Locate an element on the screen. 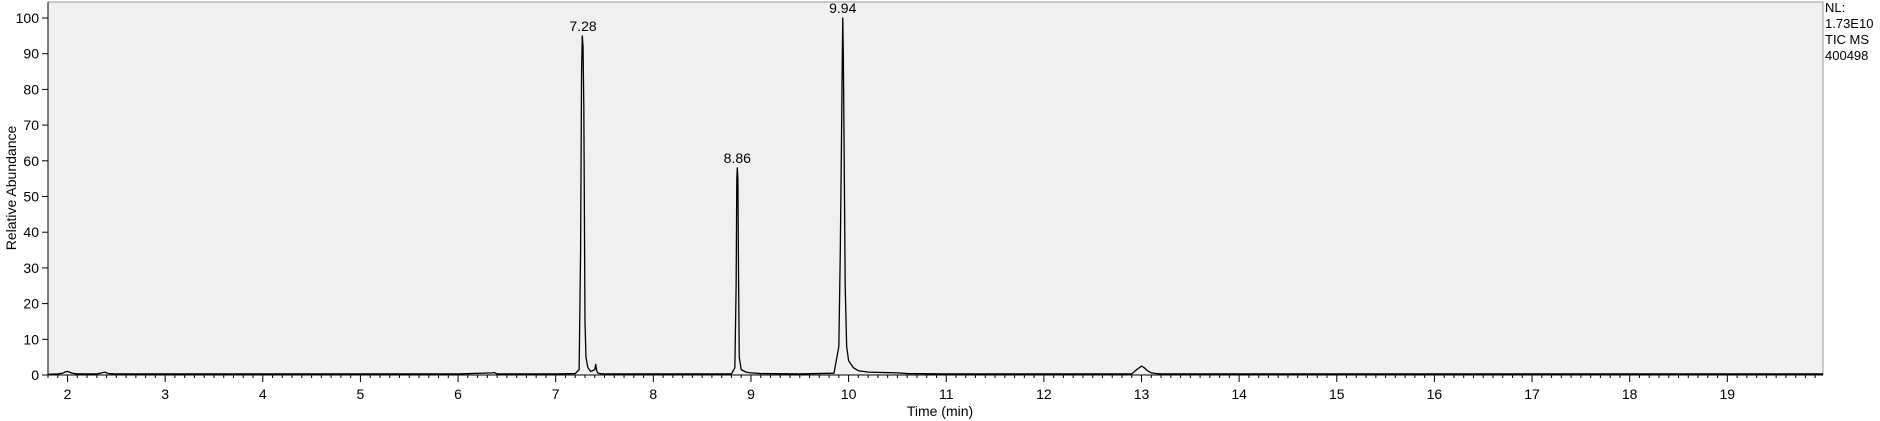 The width and height of the screenshot is (1880, 421). info-line: NL: is located at coordinates (1835, 7).